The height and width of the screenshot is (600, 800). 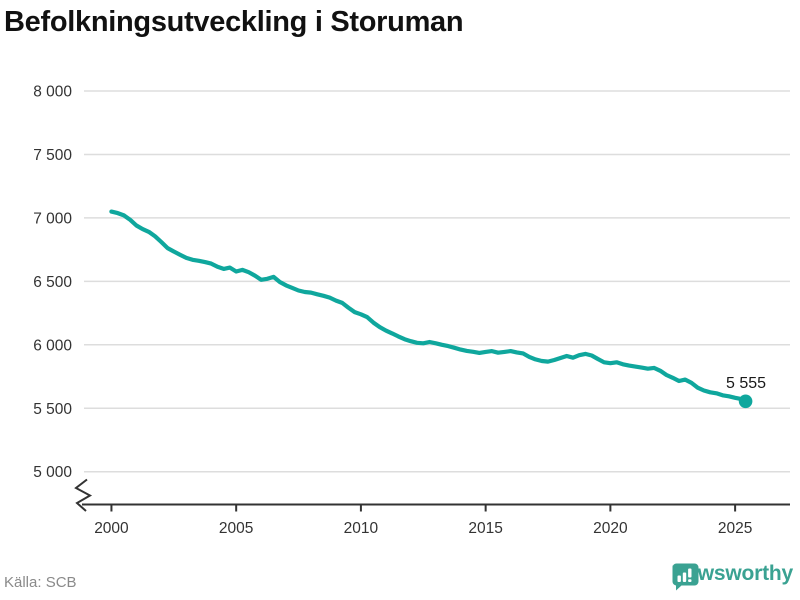 I want to click on x-tick-label: 2020, so click(x=610, y=528).